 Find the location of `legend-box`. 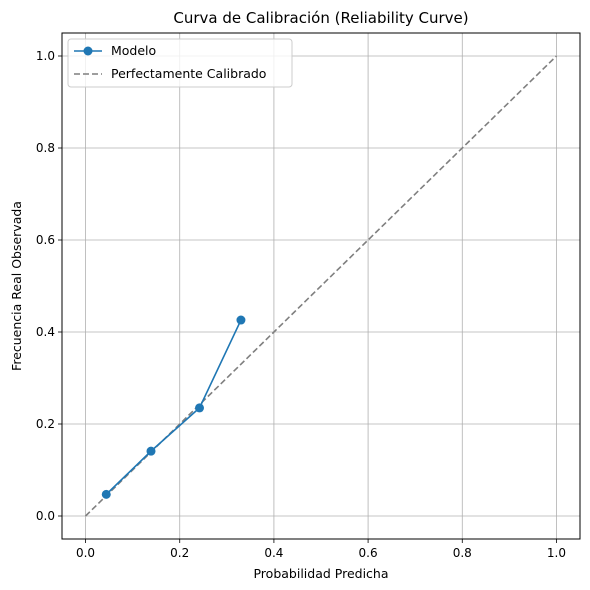

legend-box is located at coordinates (180, 63).